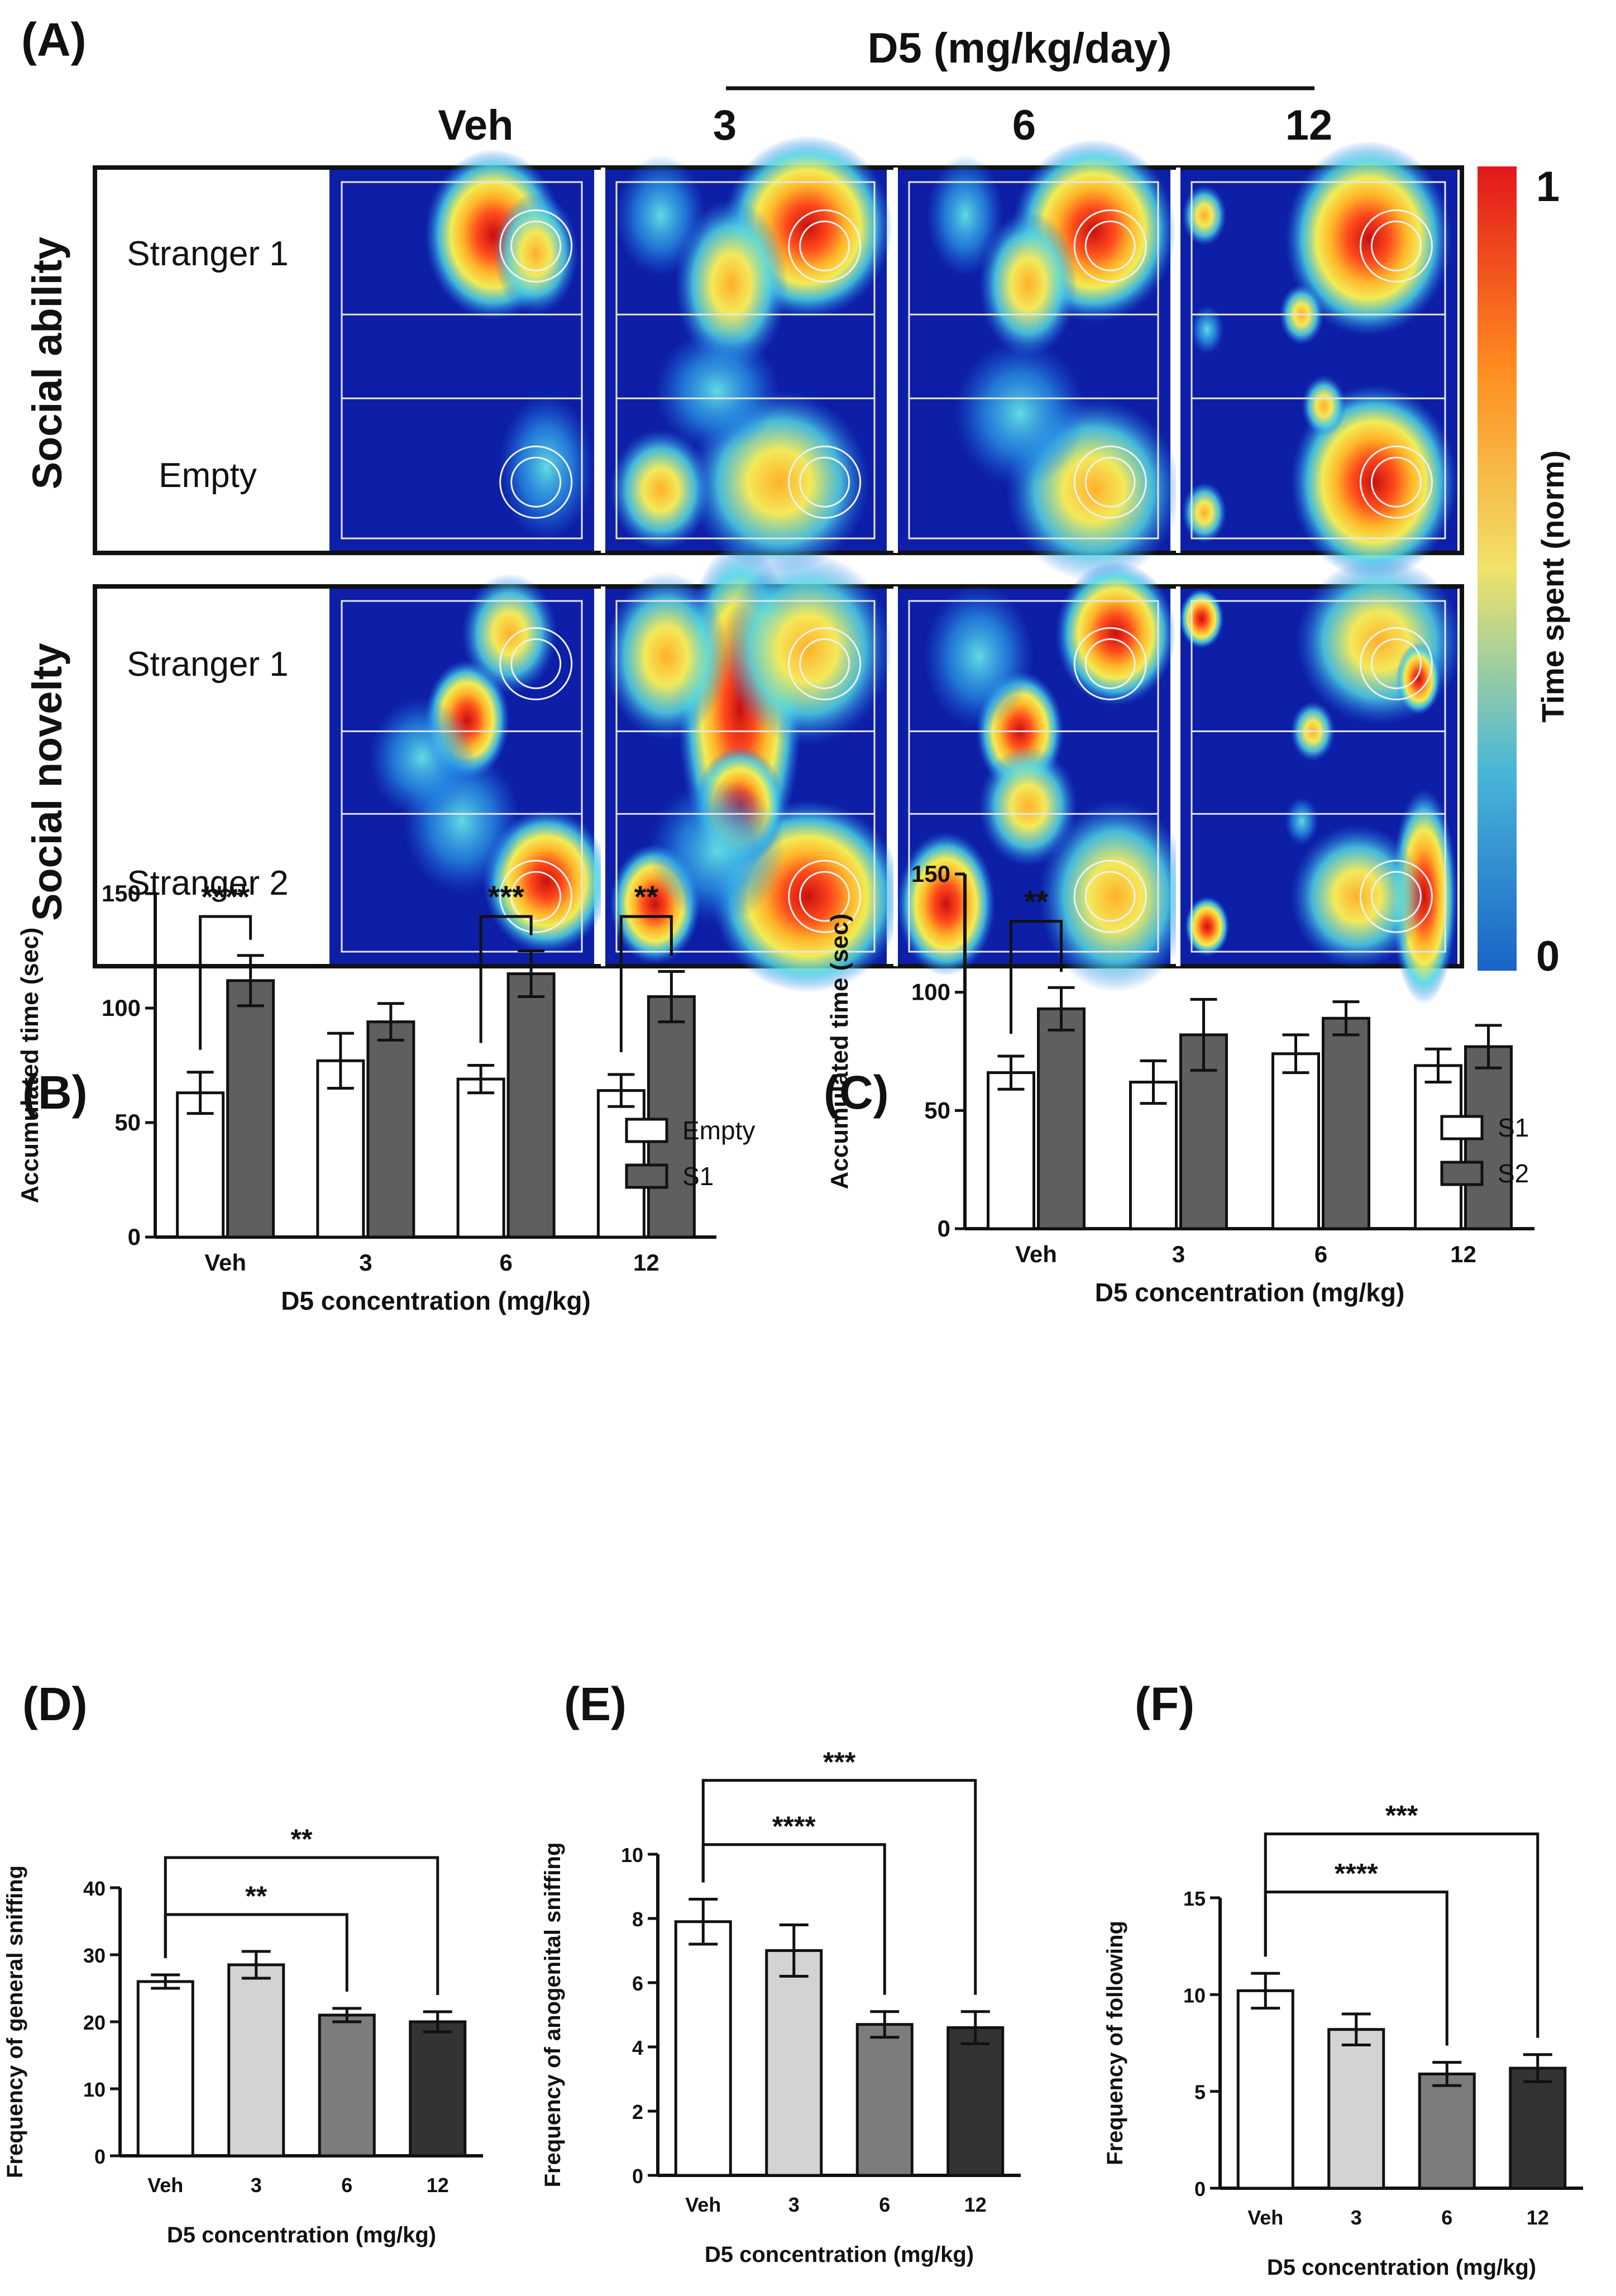 The width and height of the screenshot is (1616, 2296). What do you see at coordinates (47, 782) in the screenshot?
I see `row-label-social-novelty: Social novelty` at bounding box center [47, 782].